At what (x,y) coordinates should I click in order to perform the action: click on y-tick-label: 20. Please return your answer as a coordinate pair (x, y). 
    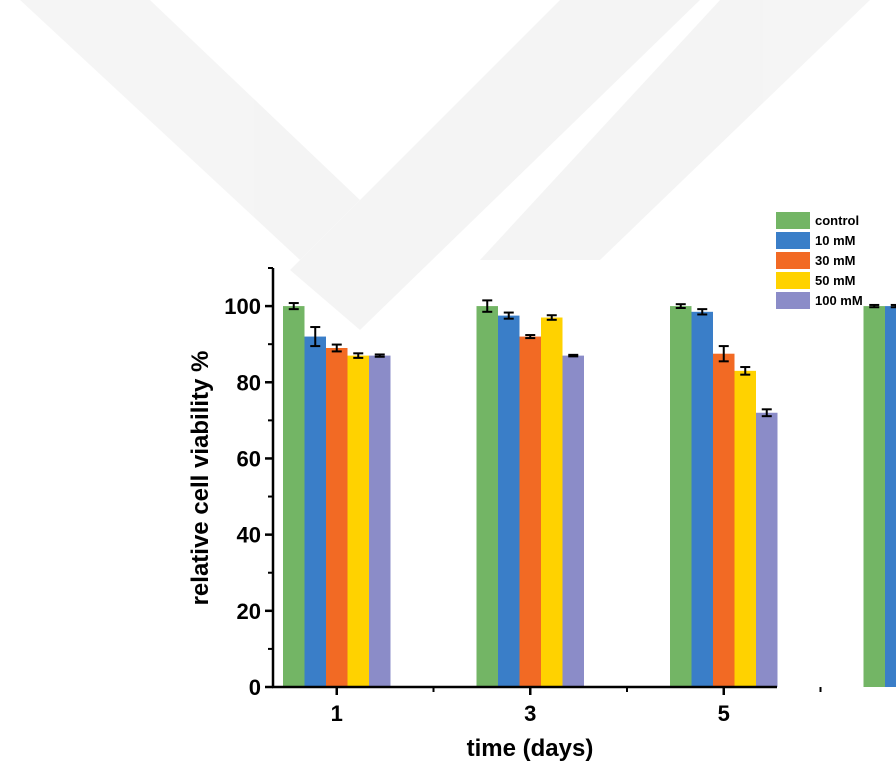
    Looking at the image, I should click on (249, 611).